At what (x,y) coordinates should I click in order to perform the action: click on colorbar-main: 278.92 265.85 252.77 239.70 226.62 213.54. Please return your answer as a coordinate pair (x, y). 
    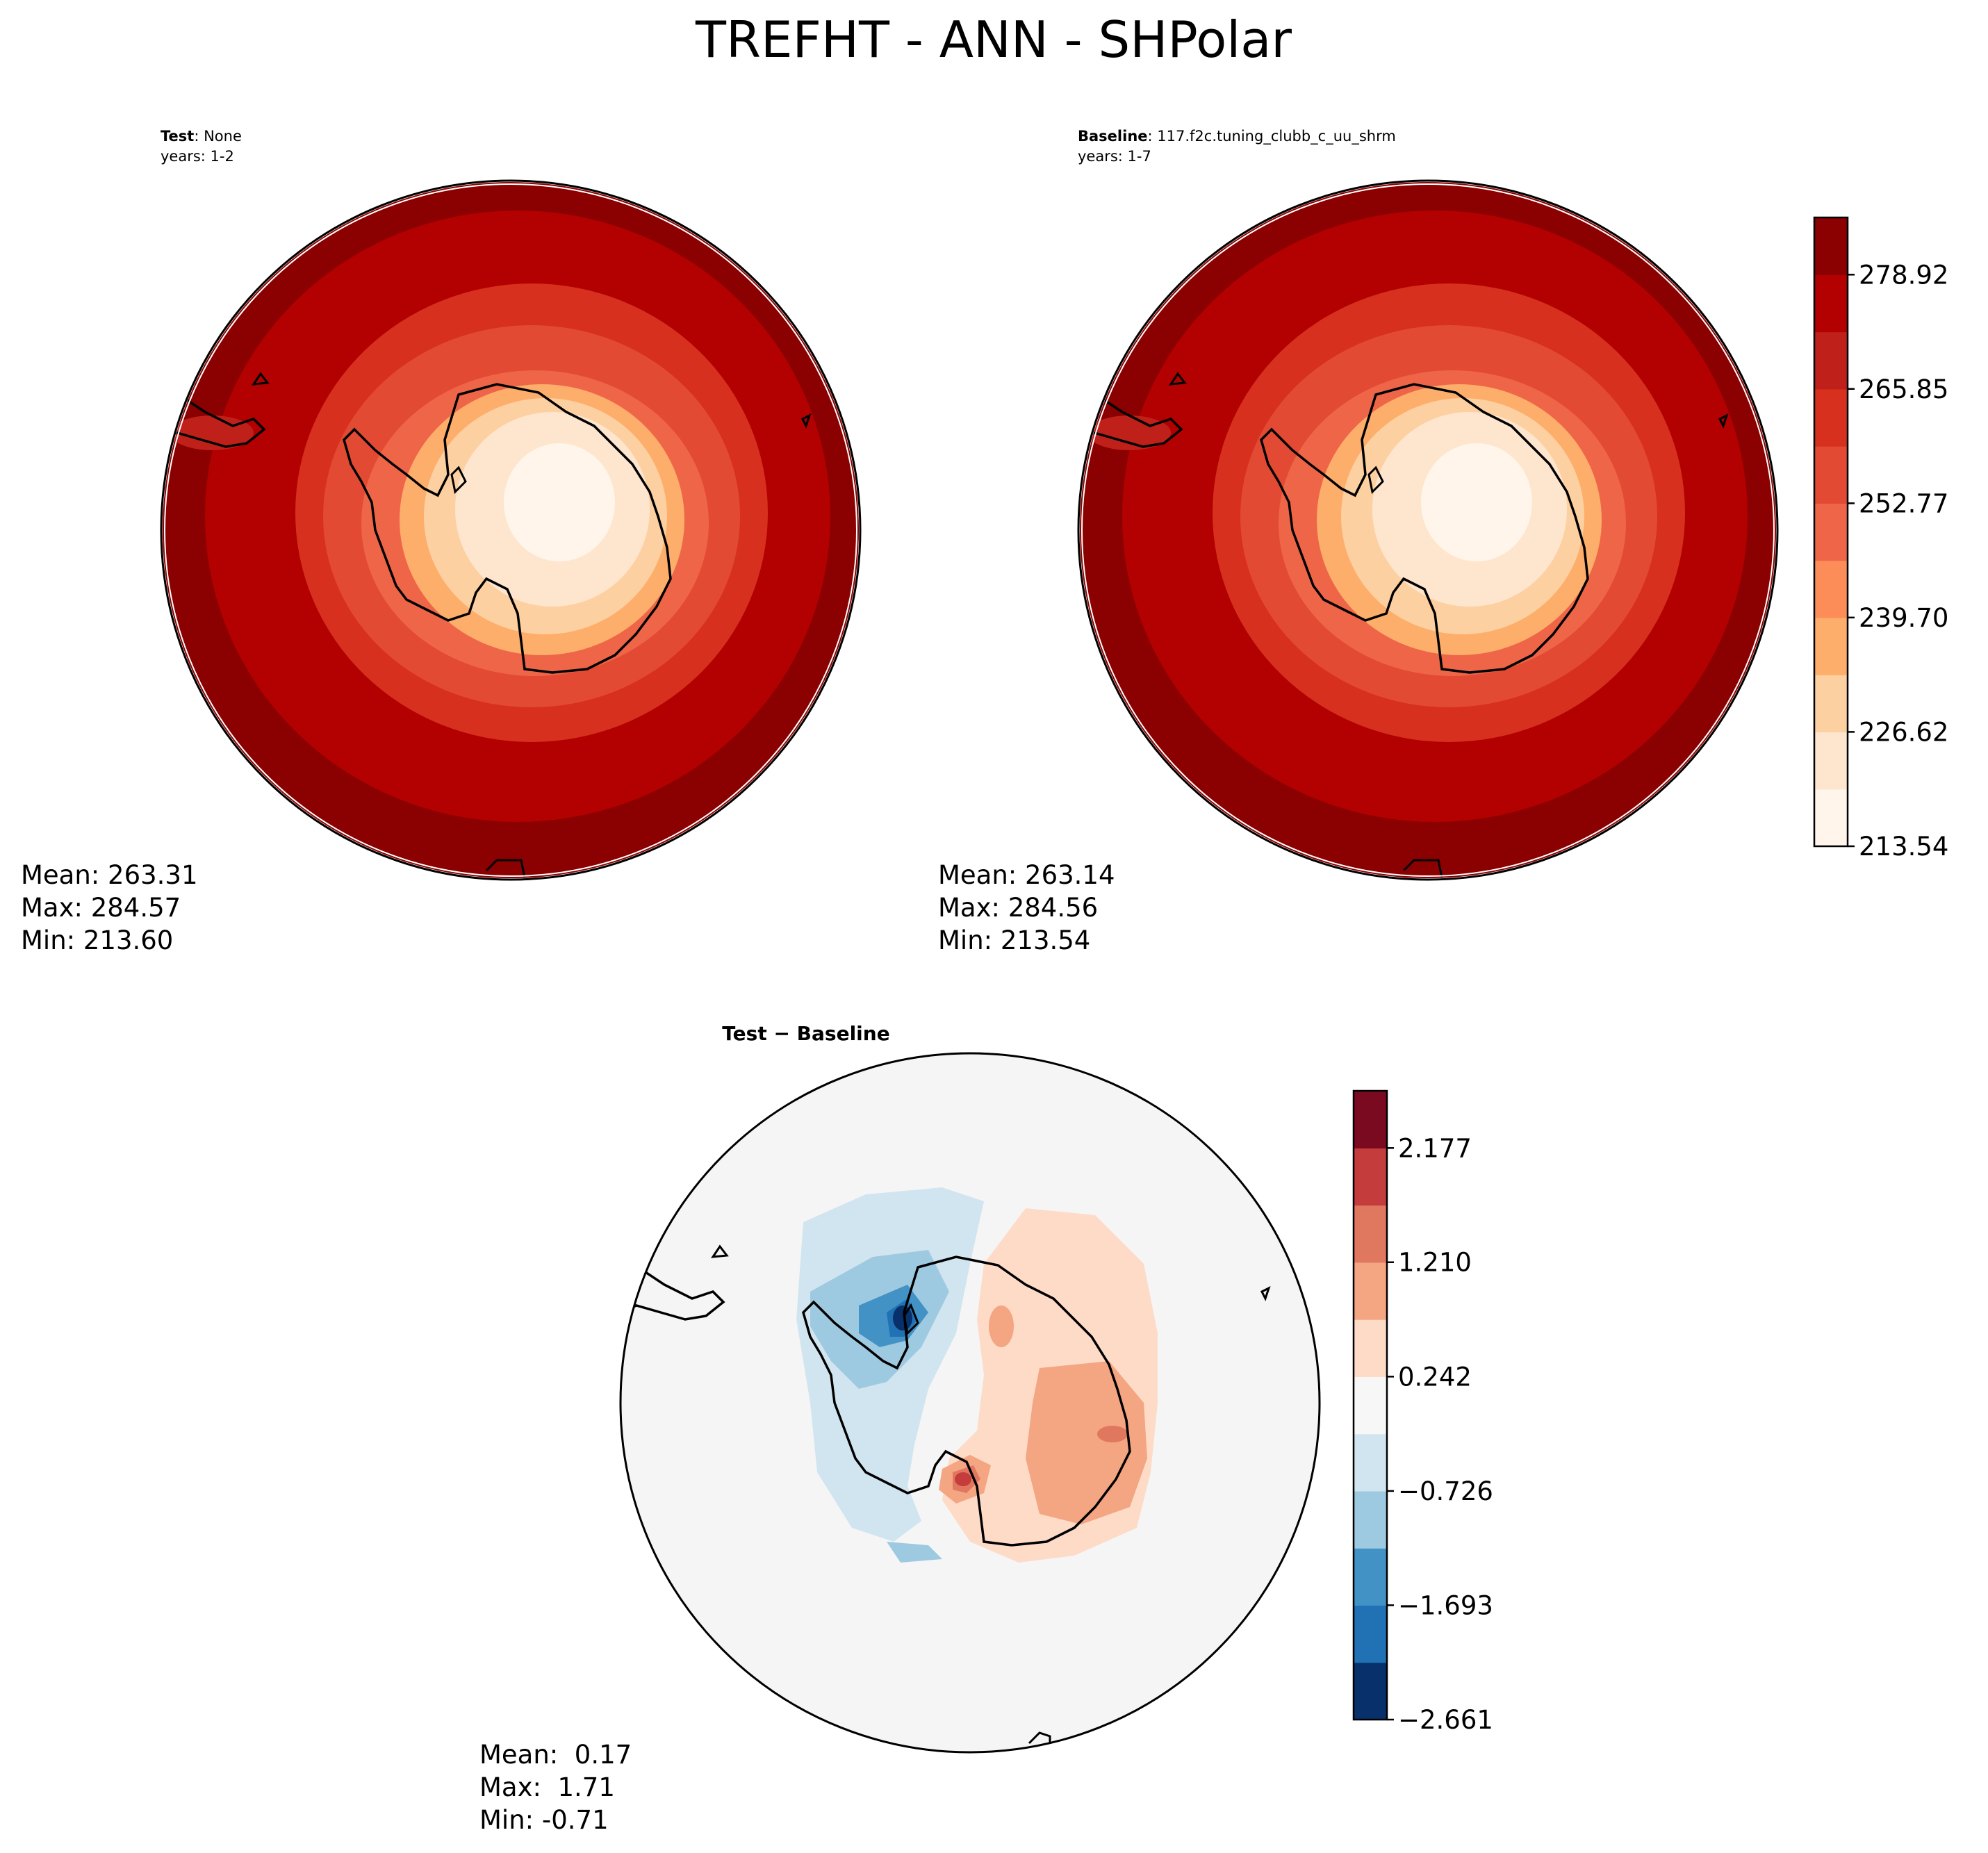
    Looking at the image, I should click on (1880, 539).